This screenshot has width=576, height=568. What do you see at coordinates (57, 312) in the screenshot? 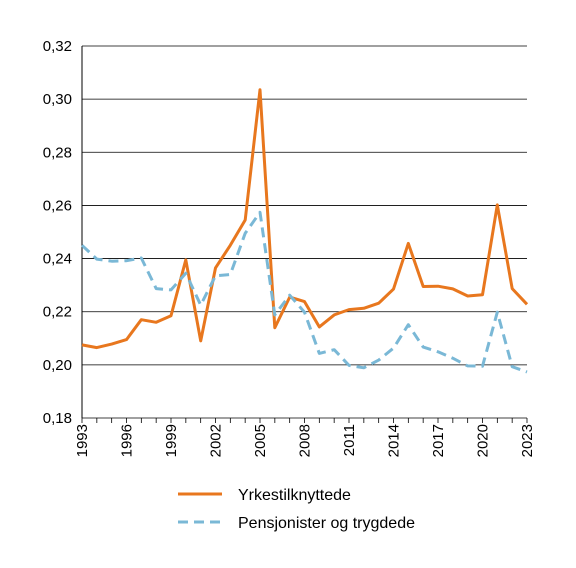
I see `y-tick-label: 0,22` at bounding box center [57, 312].